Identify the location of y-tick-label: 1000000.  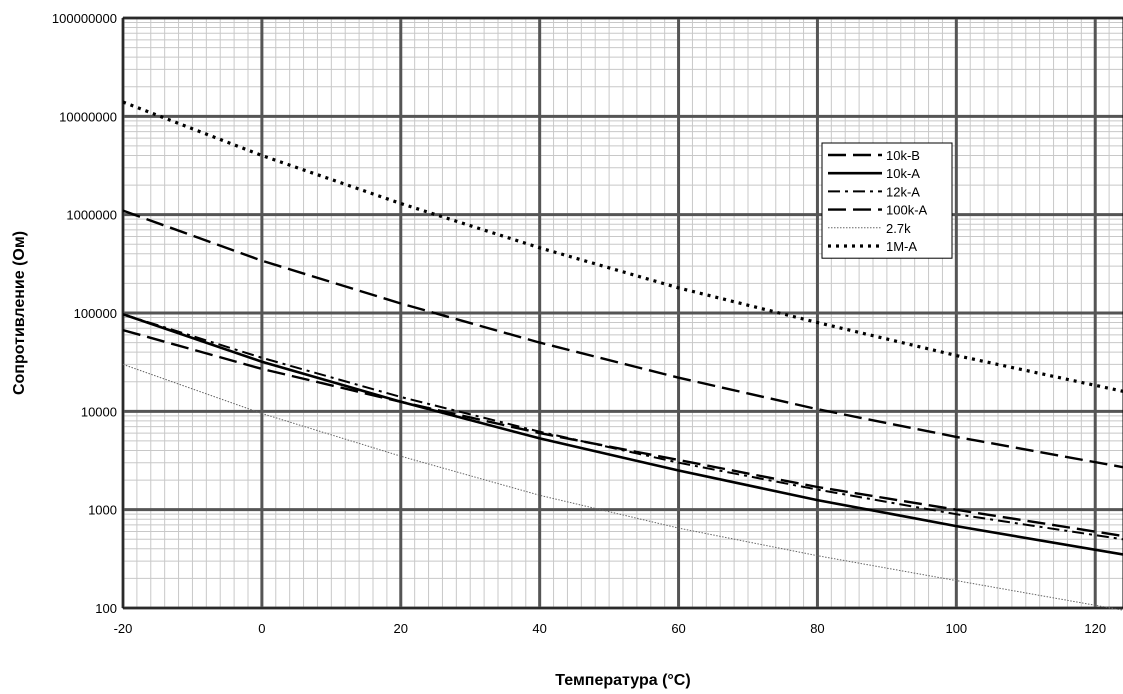
(91, 215).